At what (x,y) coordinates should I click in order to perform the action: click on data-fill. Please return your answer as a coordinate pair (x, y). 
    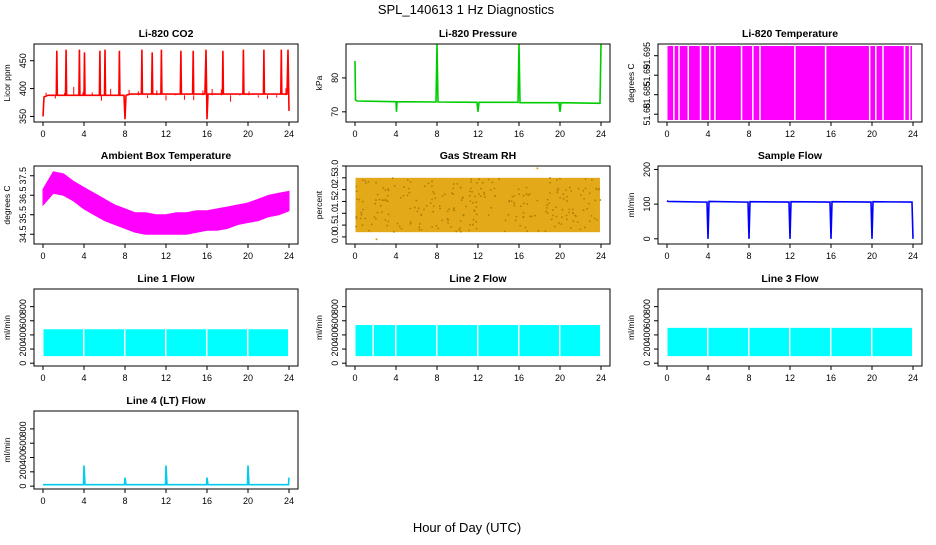
    Looking at the image, I should click on (789, 83).